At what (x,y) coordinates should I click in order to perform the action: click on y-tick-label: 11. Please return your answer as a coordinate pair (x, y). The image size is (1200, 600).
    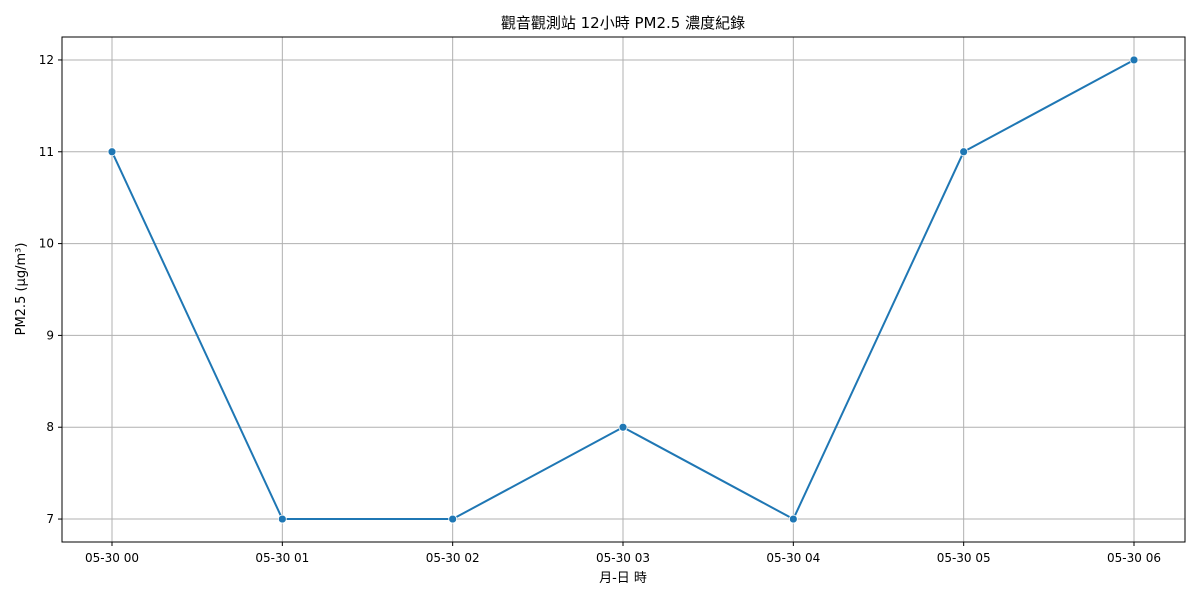
    Looking at the image, I should click on (46, 152).